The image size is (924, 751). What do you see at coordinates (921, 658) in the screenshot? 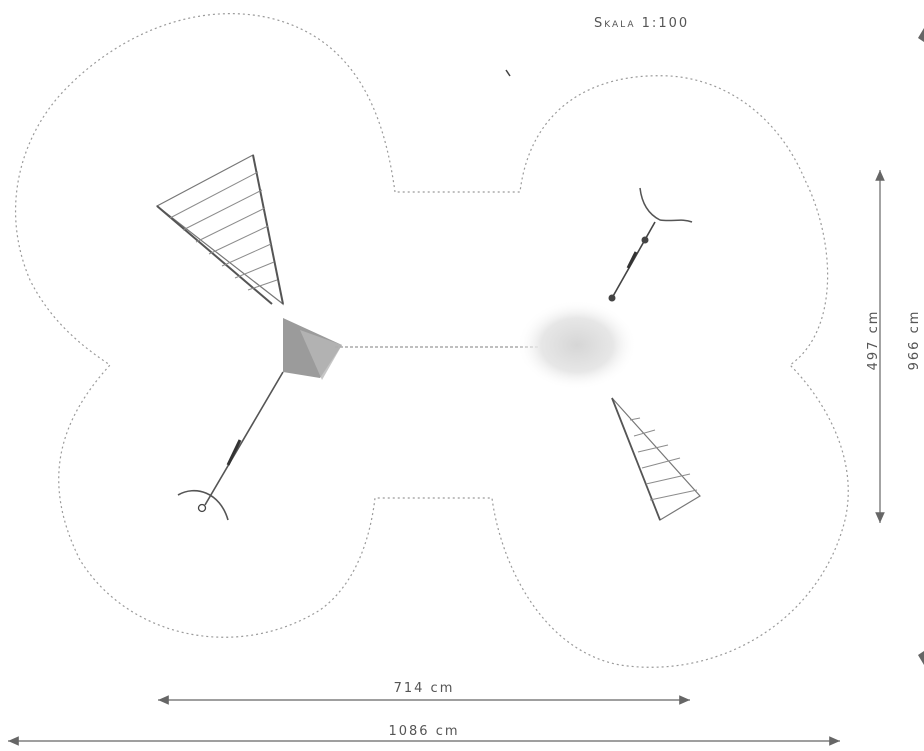
I see `outer-height-arrow-bottom` at bounding box center [921, 658].